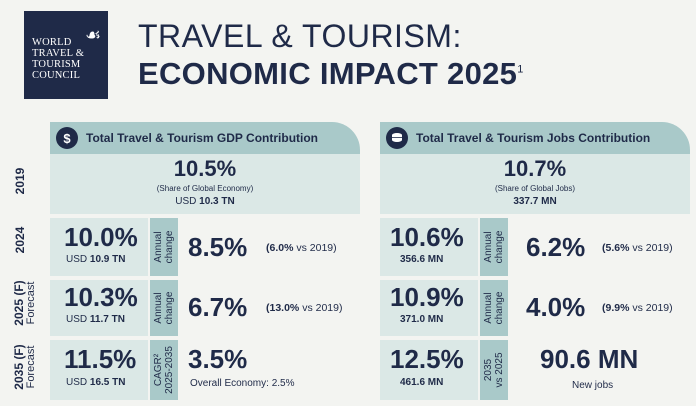 The height and width of the screenshot is (406, 696). Describe the element at coordinates (589, 359) in the screenshot. I see `jobs-2035-new-jobs-value: 90.6 MN` at that location.